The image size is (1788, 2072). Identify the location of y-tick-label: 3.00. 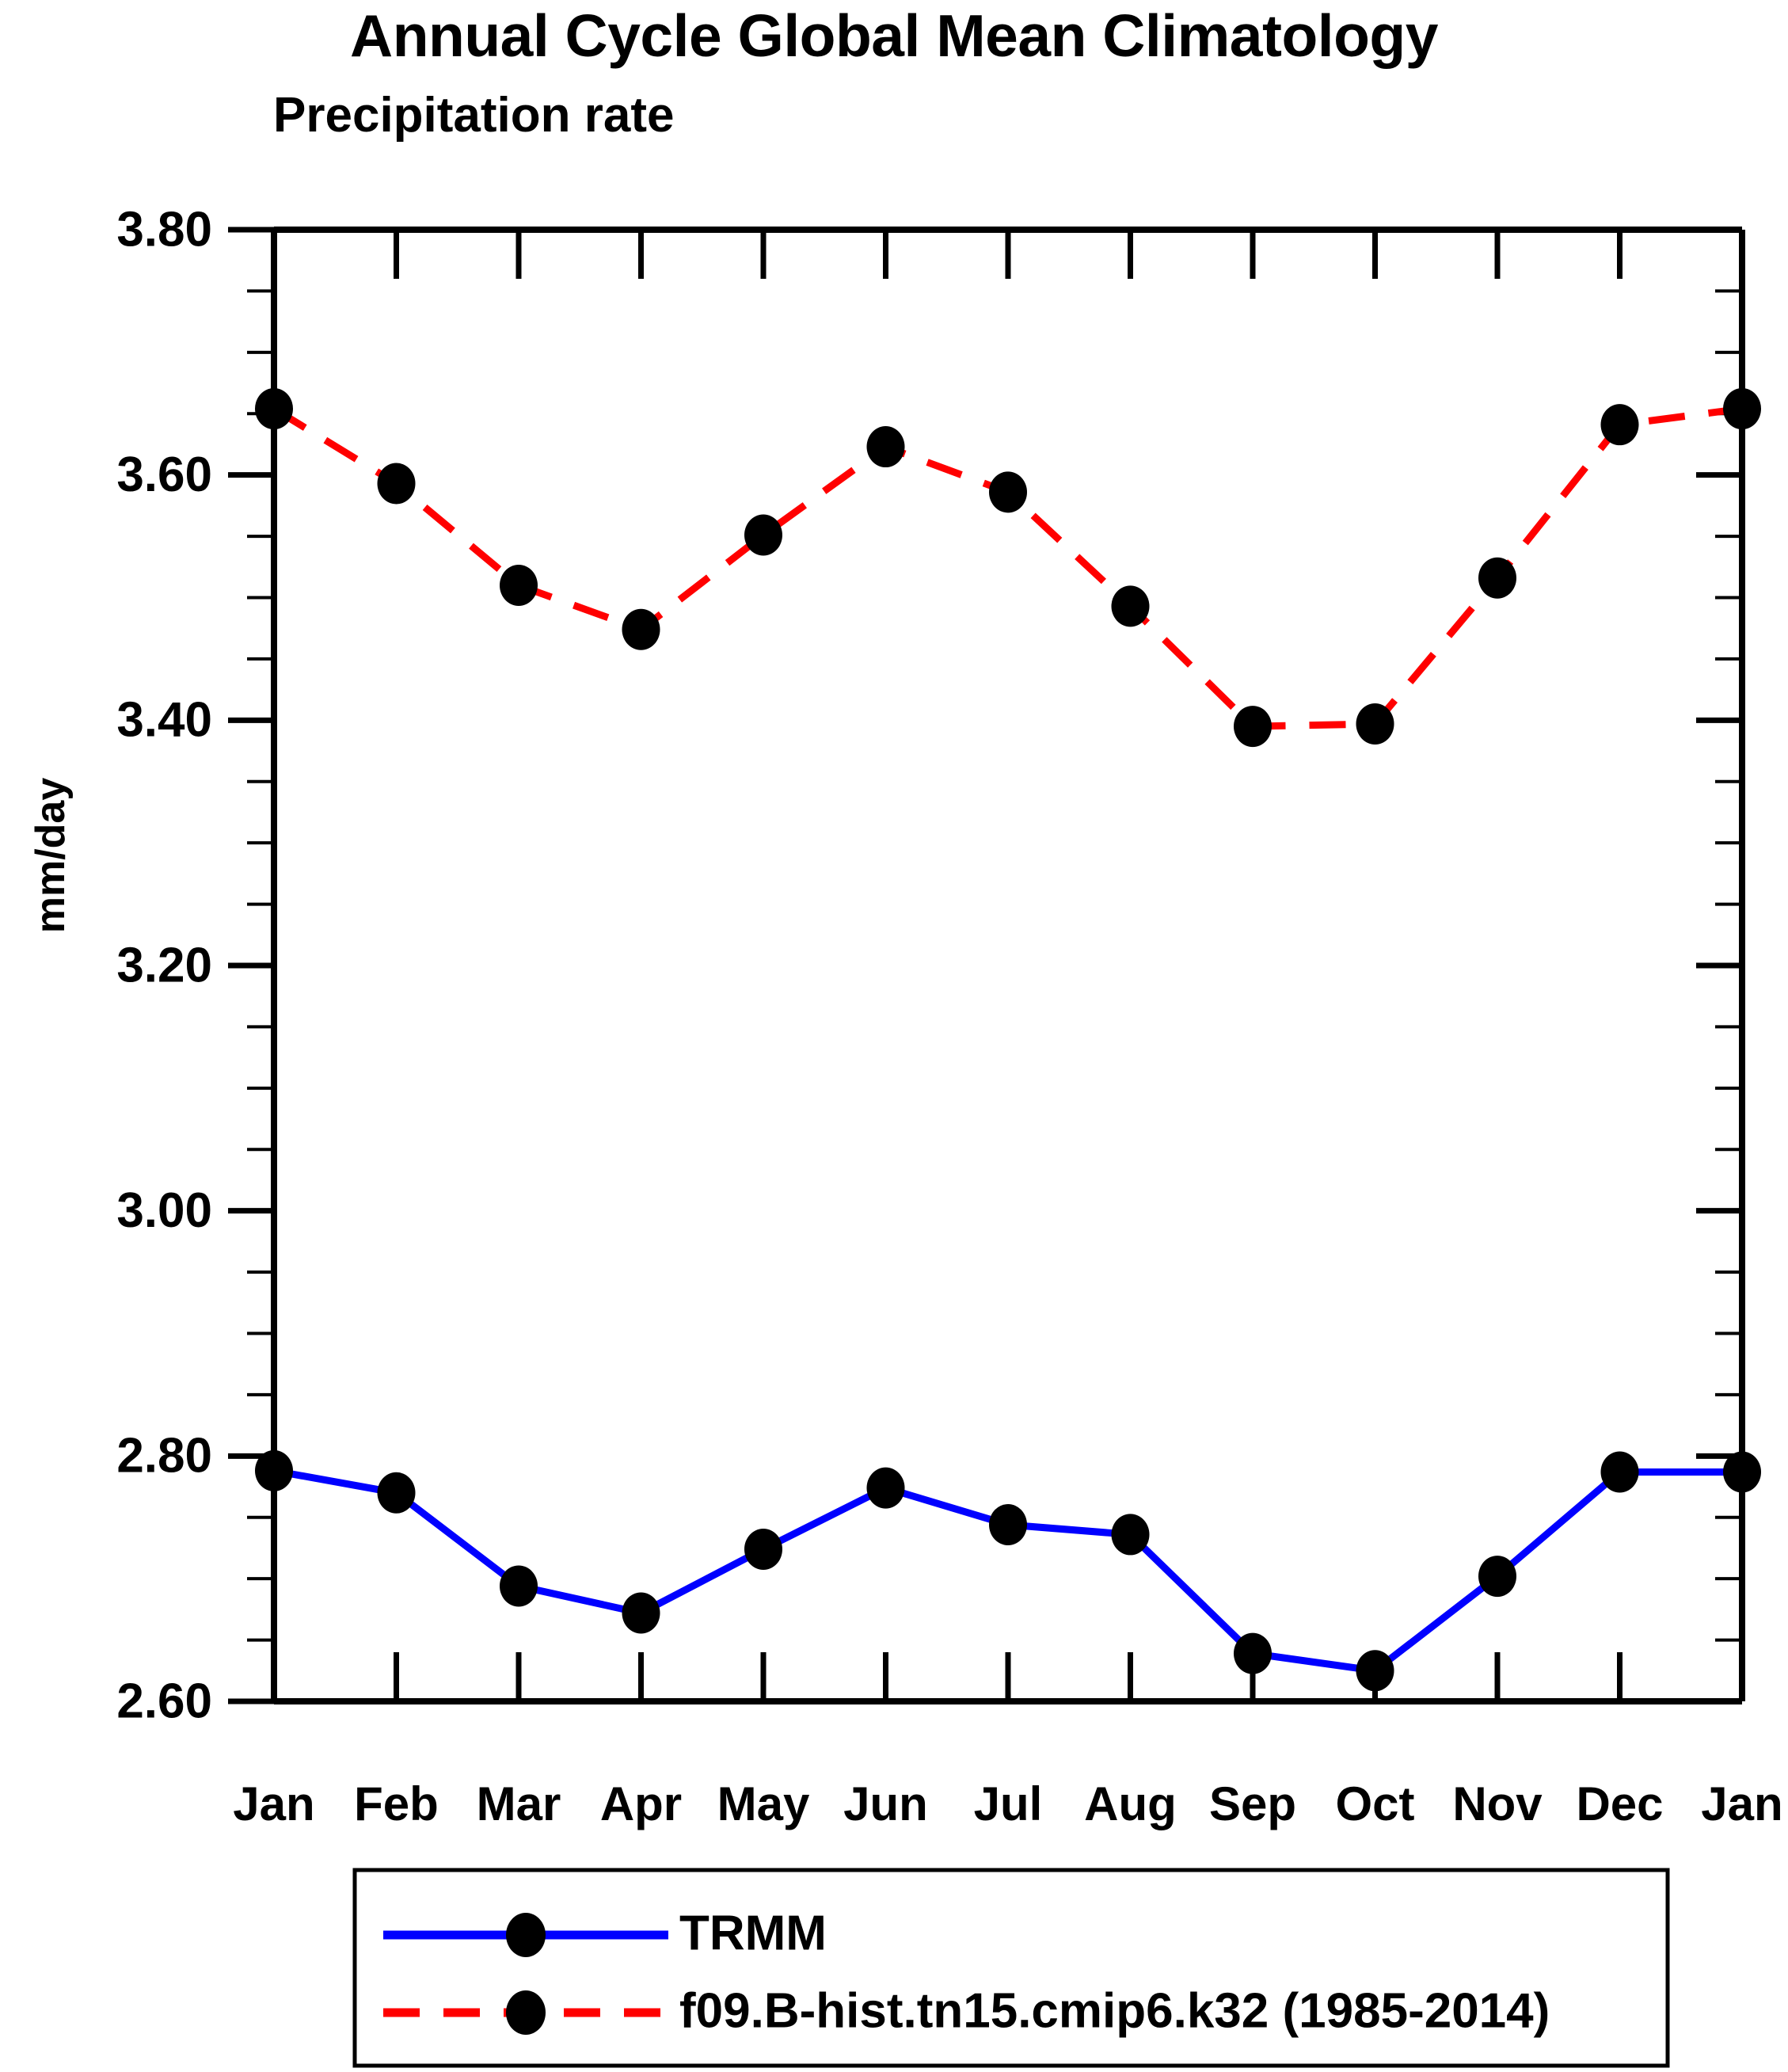
(164, 1210).